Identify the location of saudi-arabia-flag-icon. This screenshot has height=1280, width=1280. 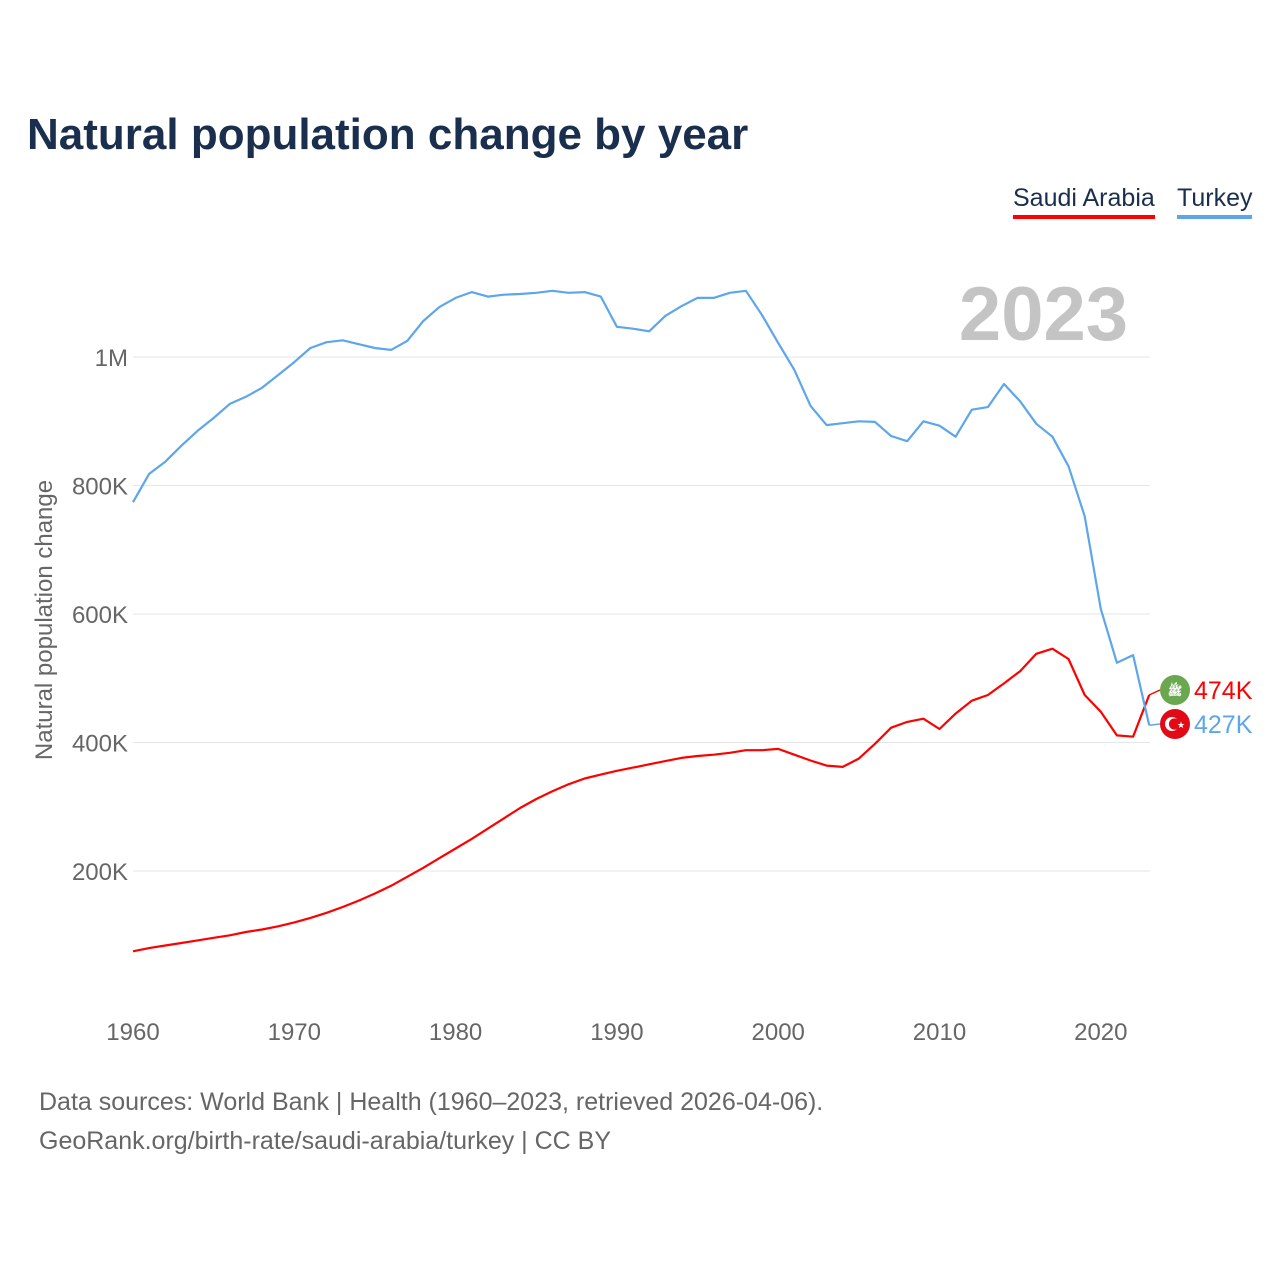
(1175, 690).